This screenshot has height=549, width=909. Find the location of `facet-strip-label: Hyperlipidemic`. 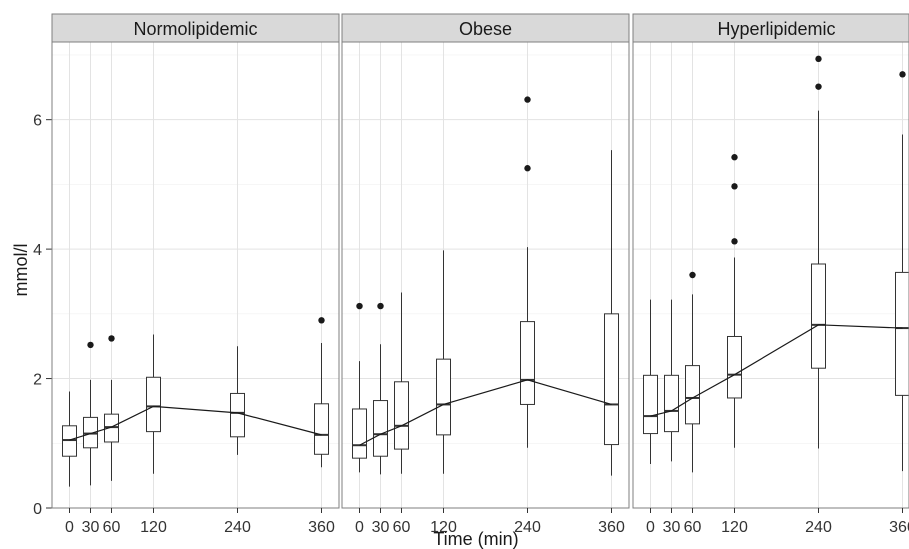

facet-strip-label: Hyperlipidemic is located at coordinates (776, 29).